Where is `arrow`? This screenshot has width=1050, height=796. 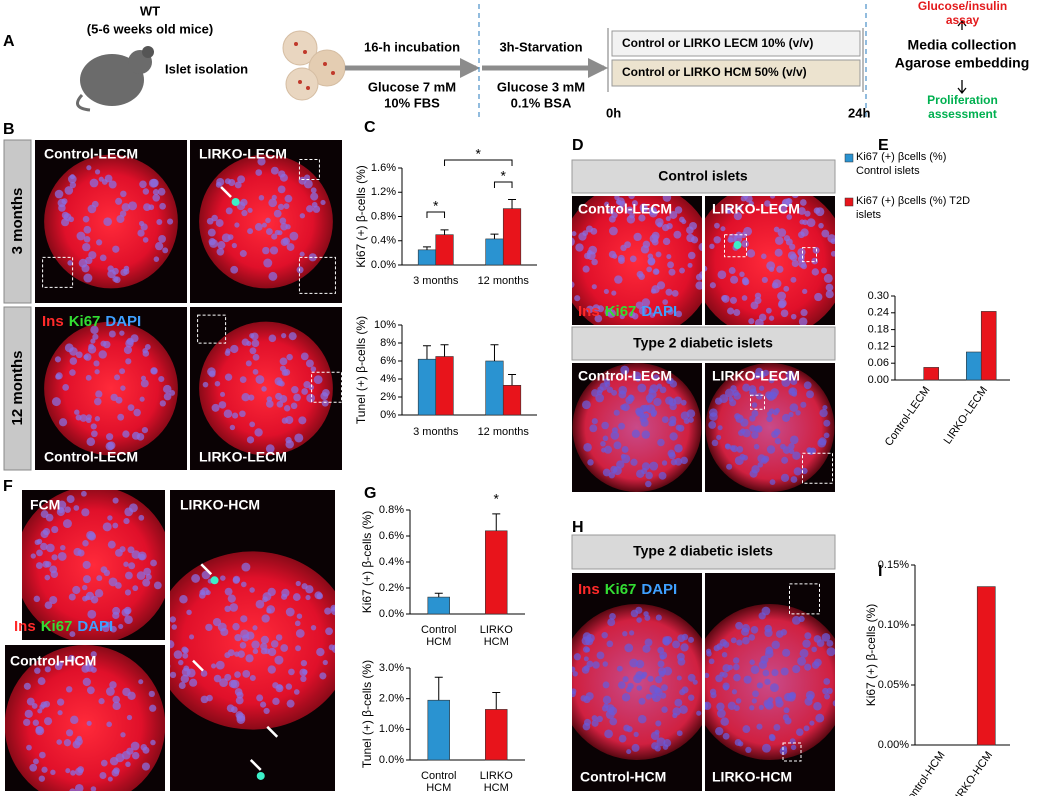 arrow is located at coordinates (255, 765).